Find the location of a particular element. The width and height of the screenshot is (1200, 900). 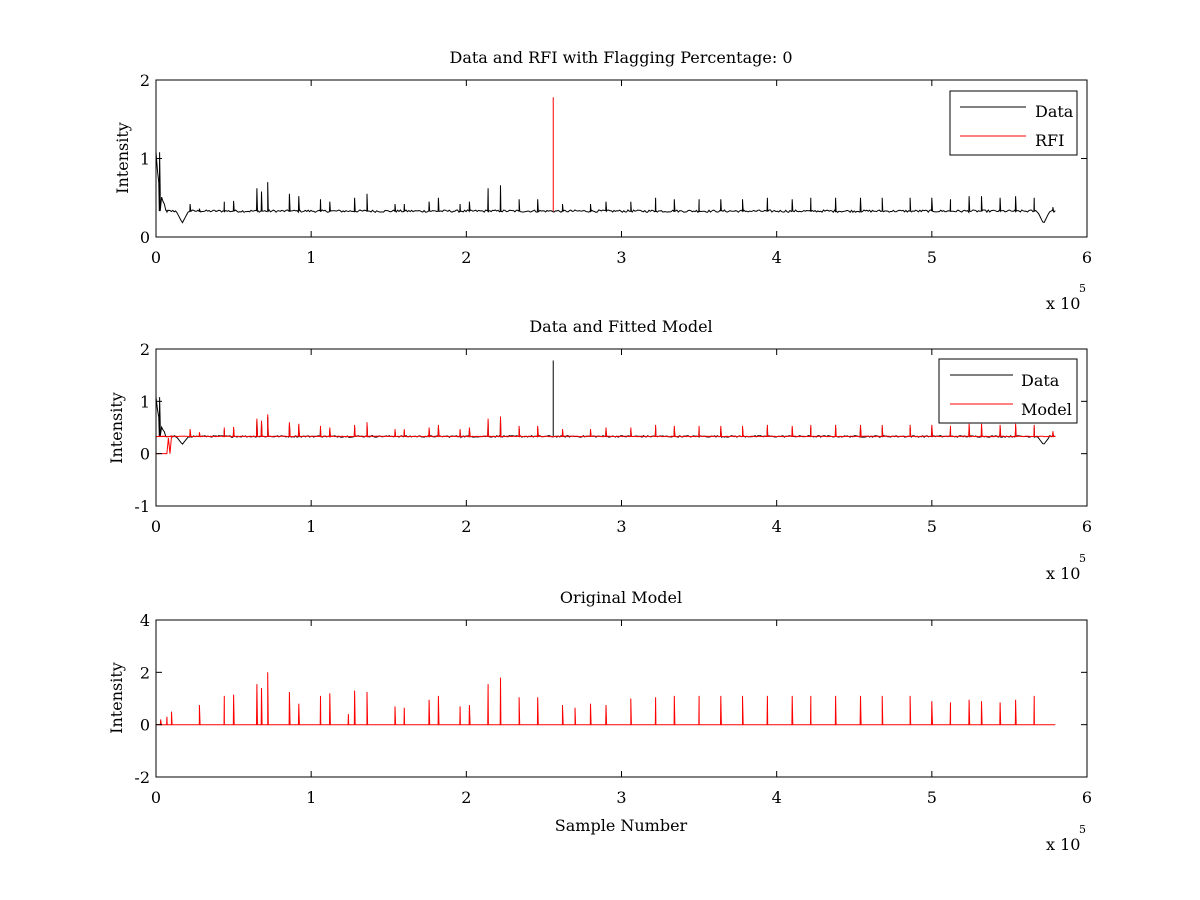

original-model-line is located at coordinates (606, 699).